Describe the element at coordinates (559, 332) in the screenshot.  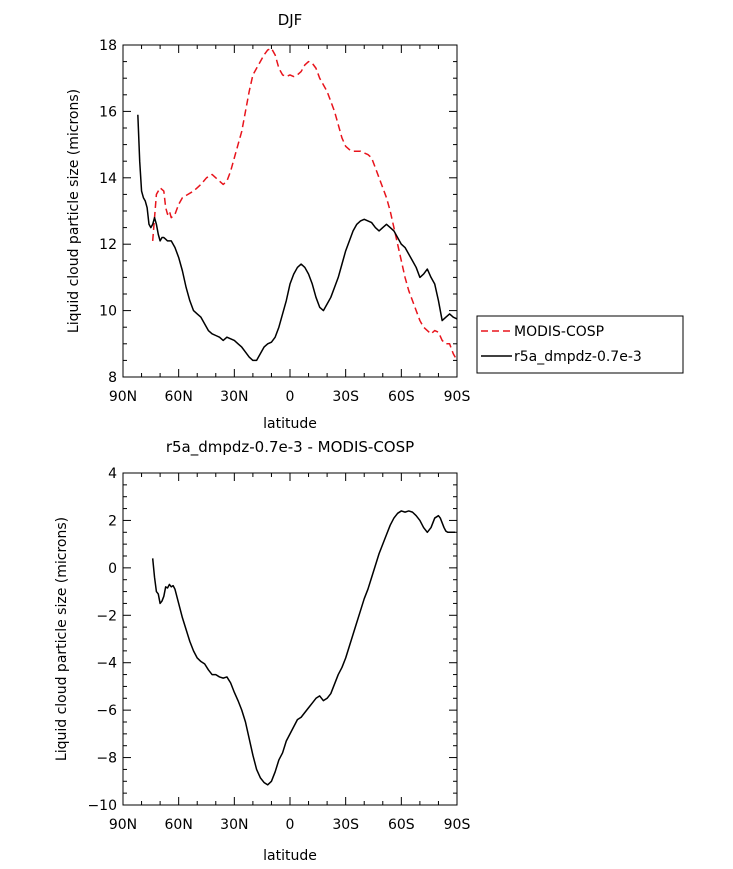
I see `legend-label-modis-cosp: MODIS-COSP` at that location.